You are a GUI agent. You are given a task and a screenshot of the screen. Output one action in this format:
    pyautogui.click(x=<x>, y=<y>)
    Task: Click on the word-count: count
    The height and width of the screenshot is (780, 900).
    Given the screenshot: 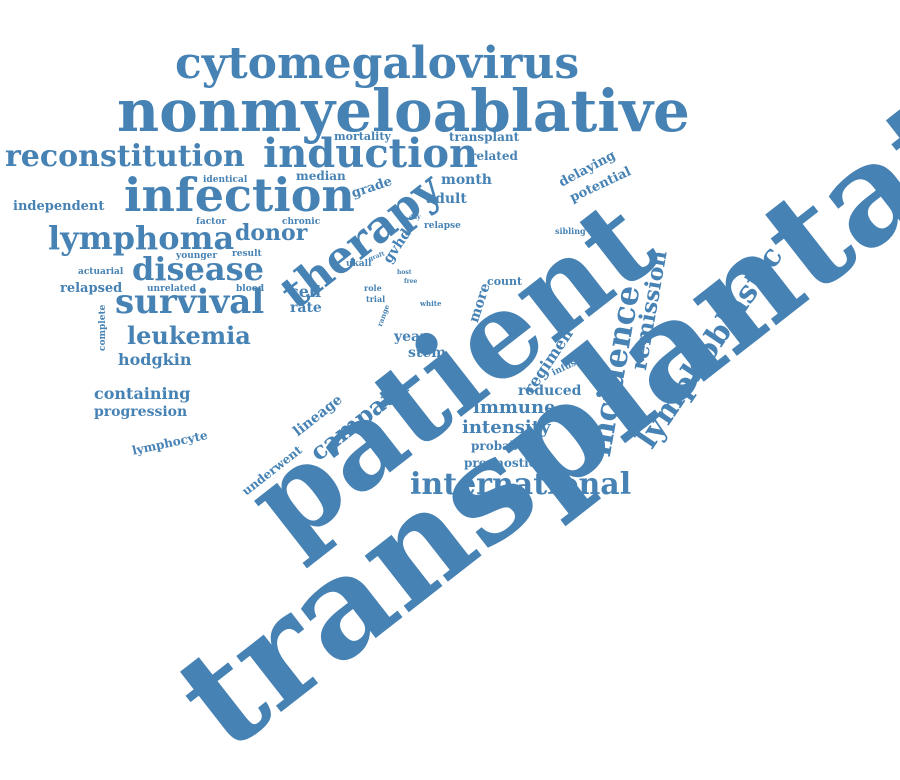 What is the action you would take?
    pyautogui.click(x=505, y=281)
    